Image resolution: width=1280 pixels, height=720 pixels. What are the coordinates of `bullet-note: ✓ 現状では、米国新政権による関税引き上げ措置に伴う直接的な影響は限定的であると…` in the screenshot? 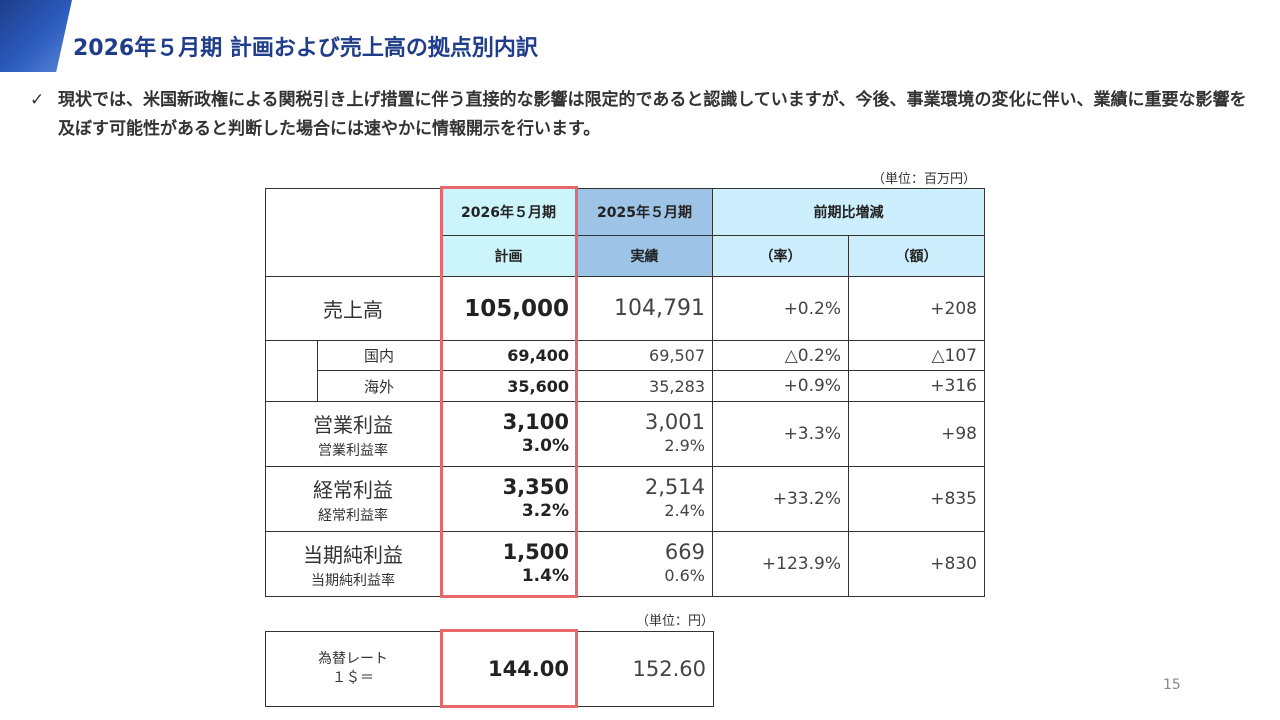 It's located at (640, 115).